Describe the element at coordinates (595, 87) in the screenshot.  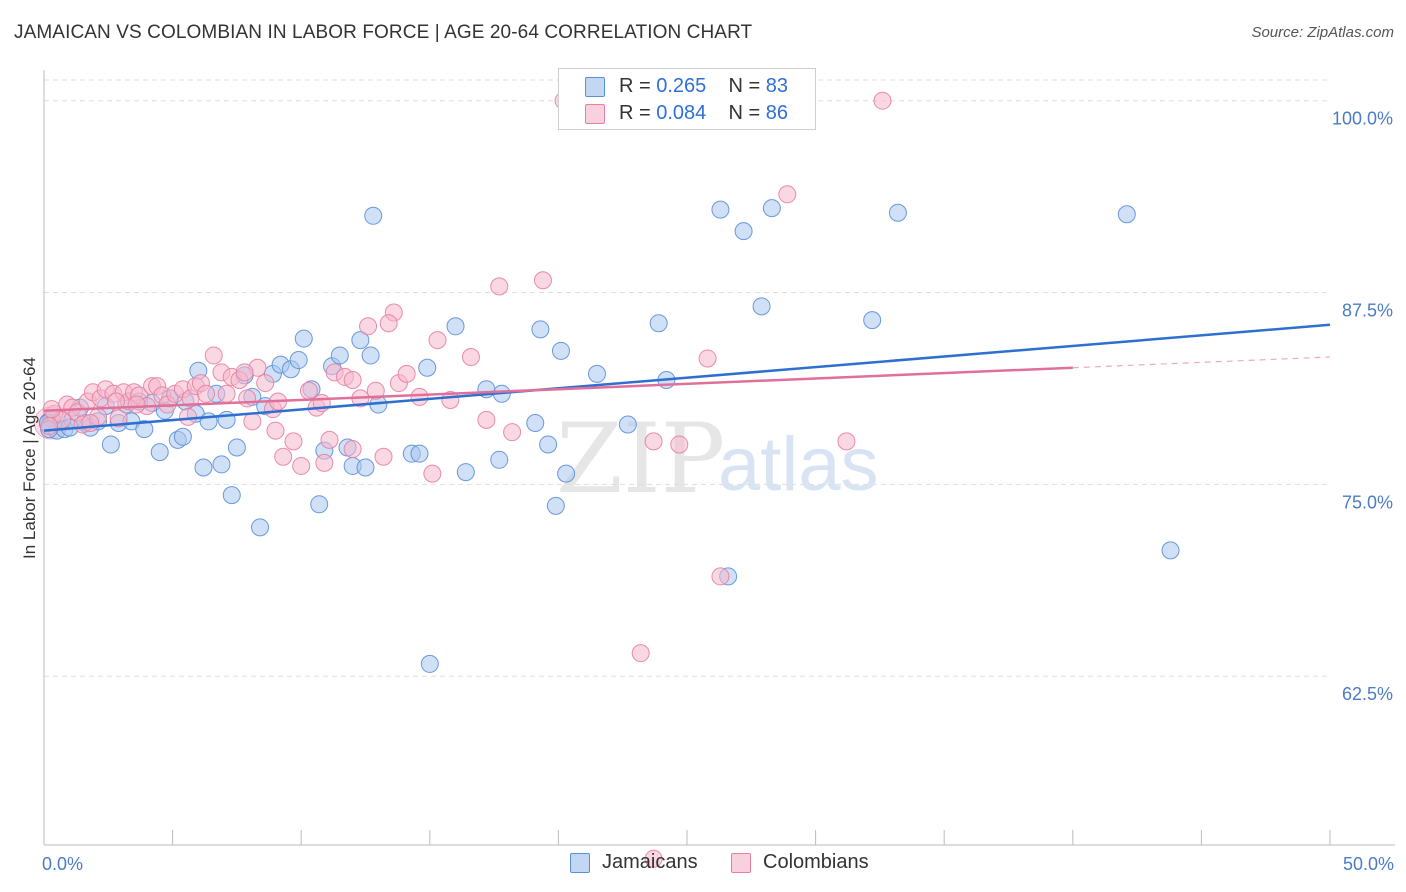
I see `legend-swatch-blue` at that location.